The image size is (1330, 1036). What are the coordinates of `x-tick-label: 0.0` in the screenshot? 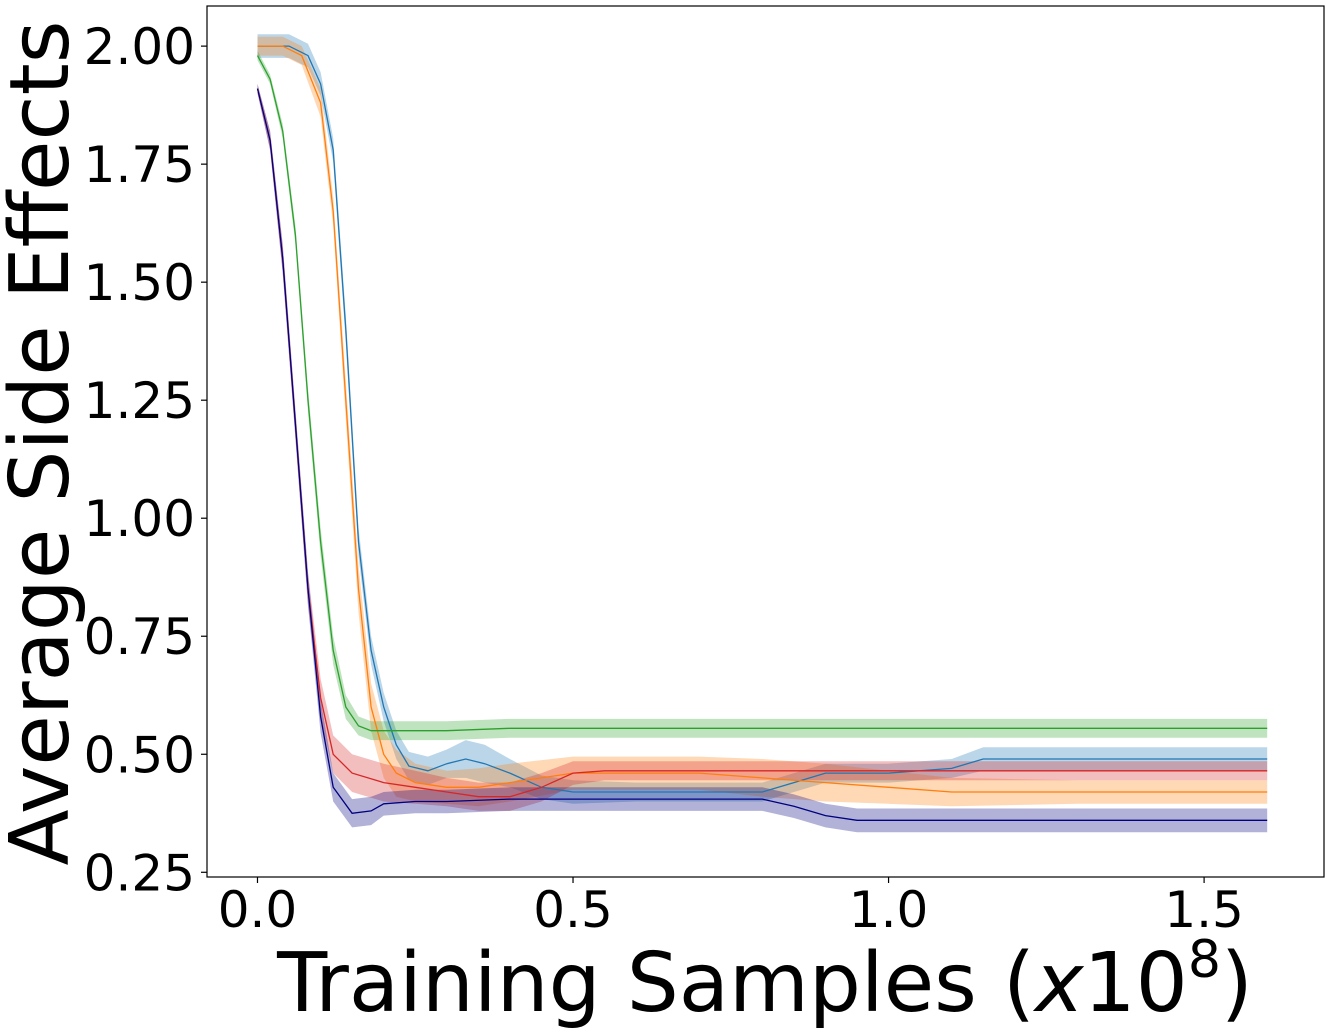 It's located at (258, 910).